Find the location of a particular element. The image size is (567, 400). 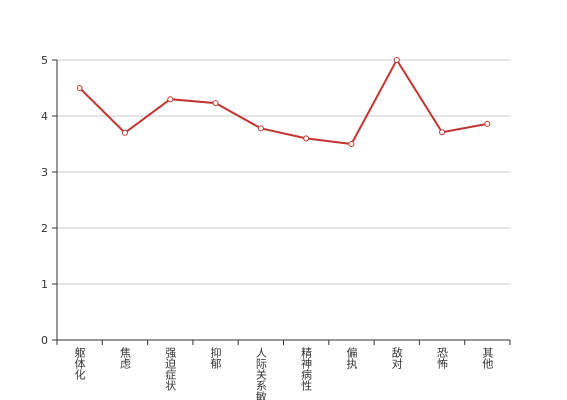

y-tick-label: 2 is located at coordinates (44, 228).